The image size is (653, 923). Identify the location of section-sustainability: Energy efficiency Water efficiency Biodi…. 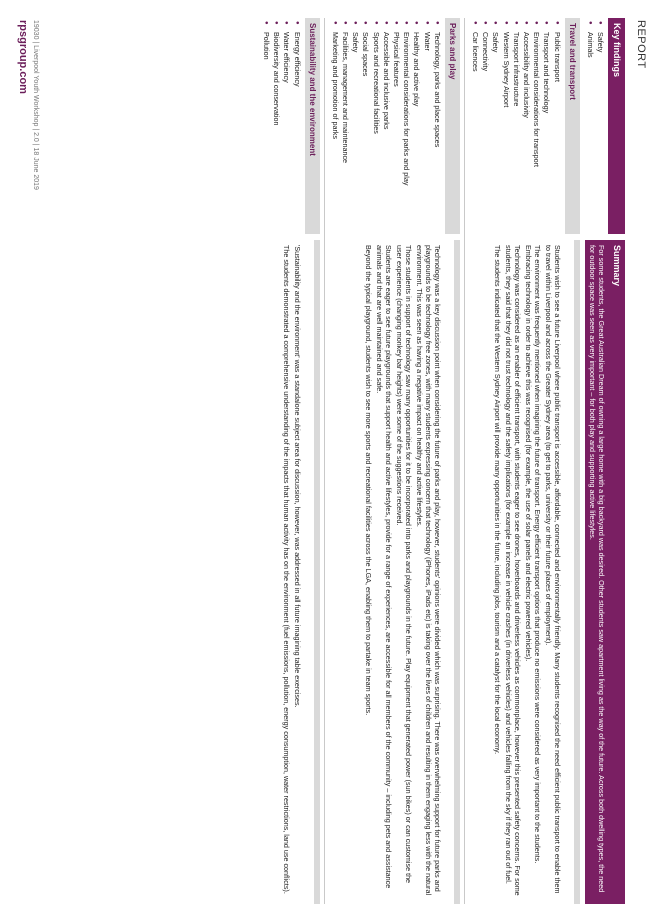
(281, 461).